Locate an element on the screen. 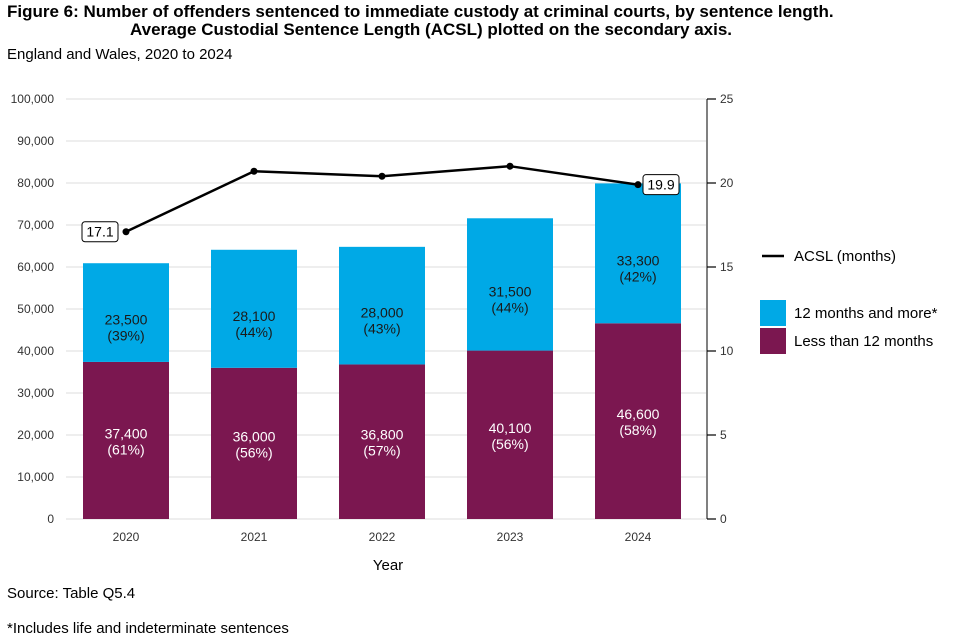 This screenshot has width=960, height=640. data-label-12-plus-percent: (39%) is located at coordinates (125, 336).